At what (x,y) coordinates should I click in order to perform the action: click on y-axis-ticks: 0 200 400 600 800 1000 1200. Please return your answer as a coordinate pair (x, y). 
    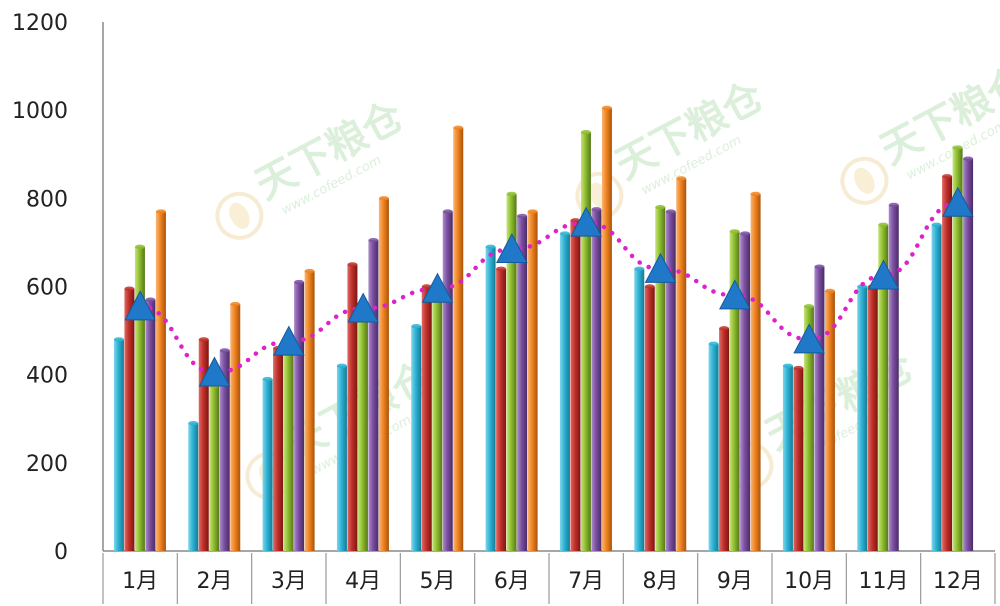
    Looking at the image, I should click on (40, 288).